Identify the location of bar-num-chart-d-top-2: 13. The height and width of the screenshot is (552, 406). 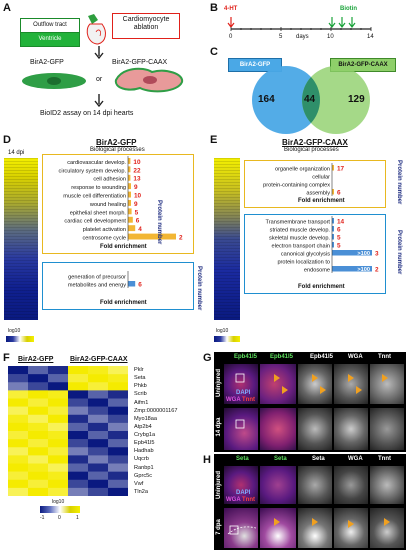
(137, 179).